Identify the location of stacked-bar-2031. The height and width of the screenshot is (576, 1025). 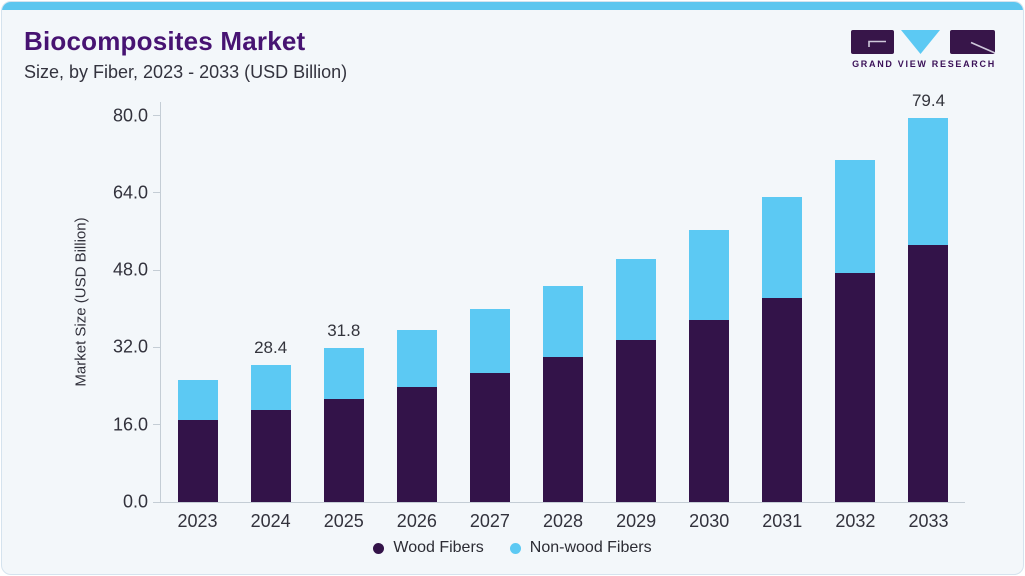
(782, 349).